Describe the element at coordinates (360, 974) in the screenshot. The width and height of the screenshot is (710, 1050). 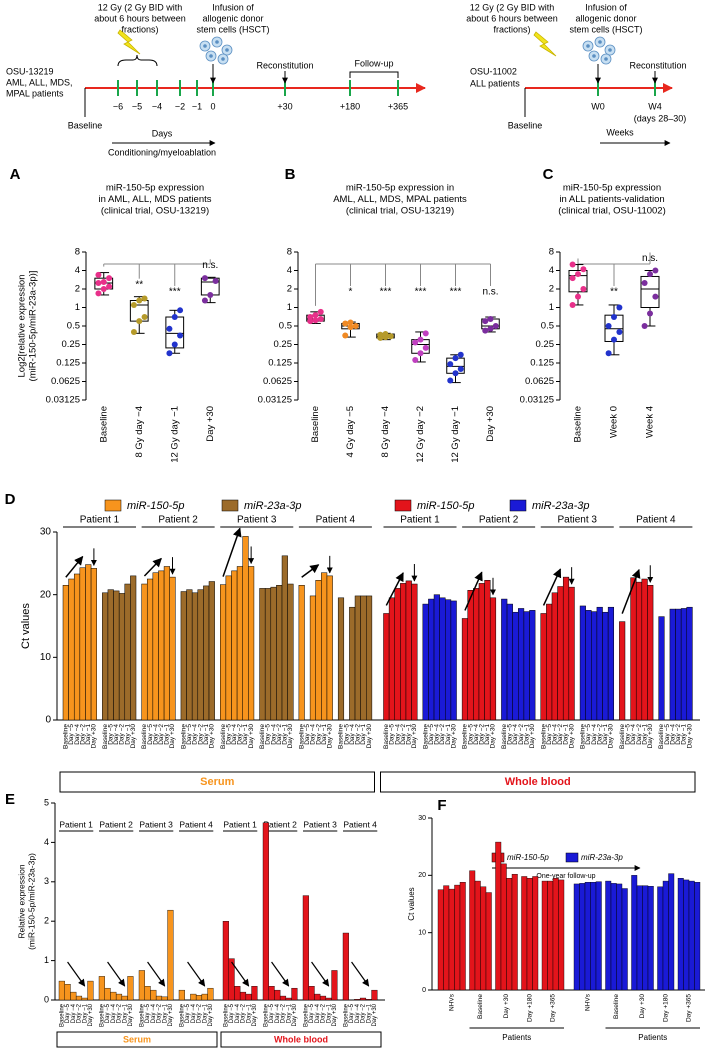
I see `trend-arrow` at that location.